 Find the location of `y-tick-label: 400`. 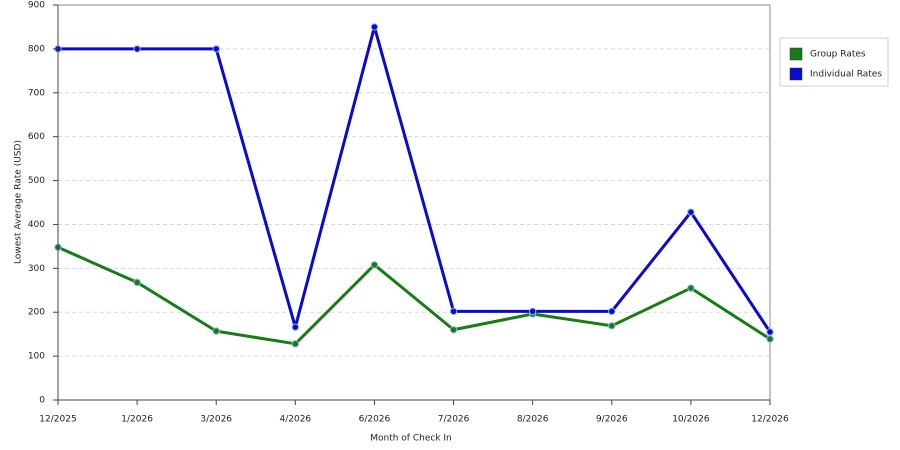

y-tick-label: 400 is located at coordinates (36, 225).